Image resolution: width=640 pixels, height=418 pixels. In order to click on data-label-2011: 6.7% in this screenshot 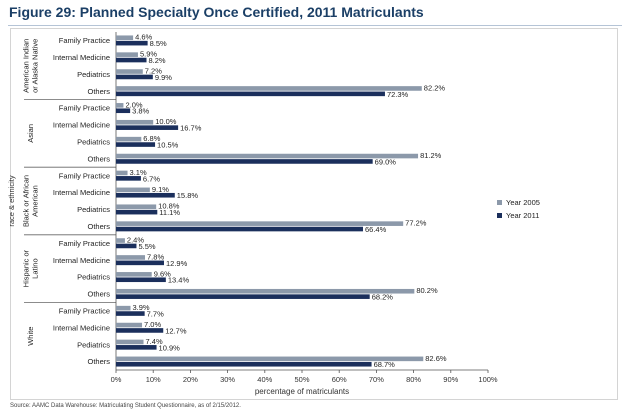, I will do `click(151, 178)`.